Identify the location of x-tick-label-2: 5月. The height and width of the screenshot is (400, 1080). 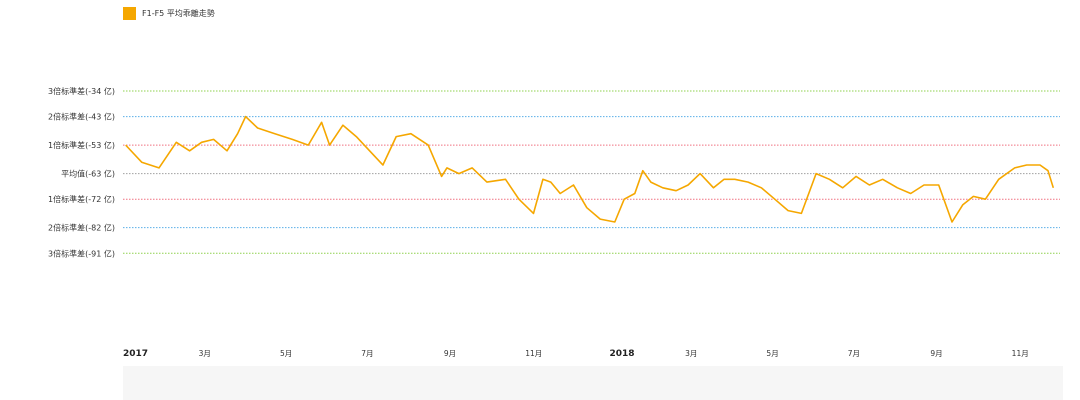
(286, 353).